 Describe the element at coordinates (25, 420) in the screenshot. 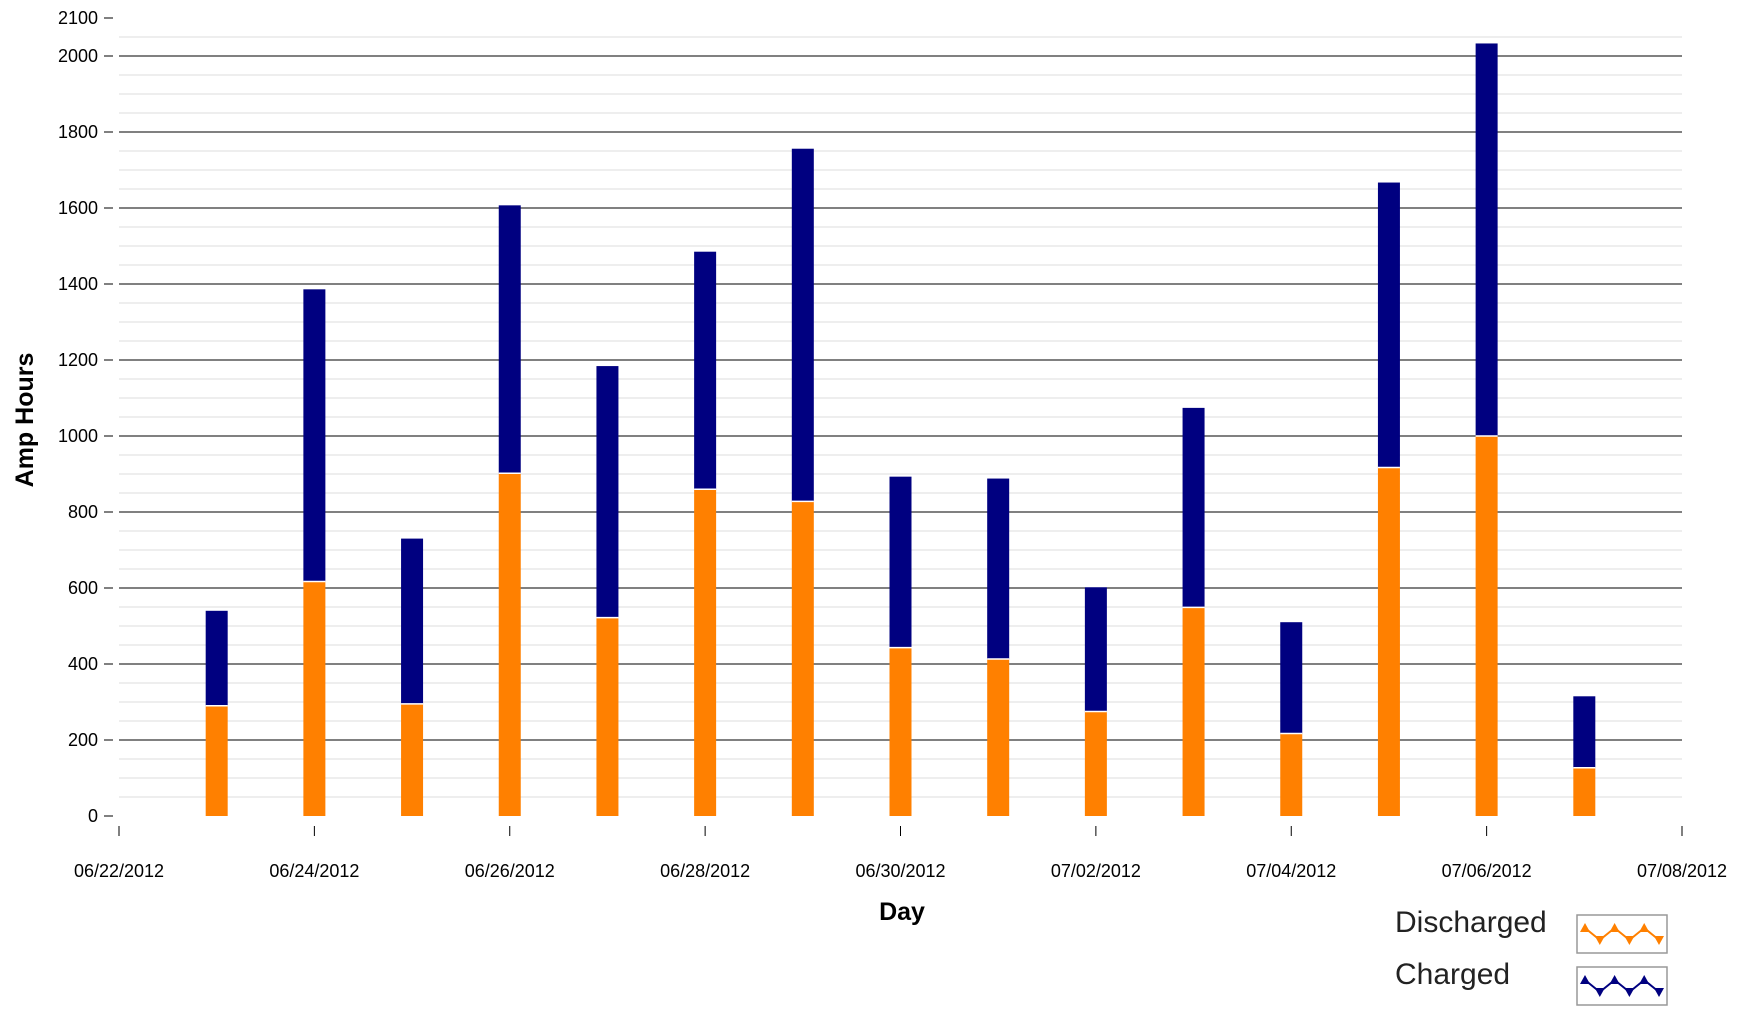

I see `y-axis-title: Amp Hours` at that location.